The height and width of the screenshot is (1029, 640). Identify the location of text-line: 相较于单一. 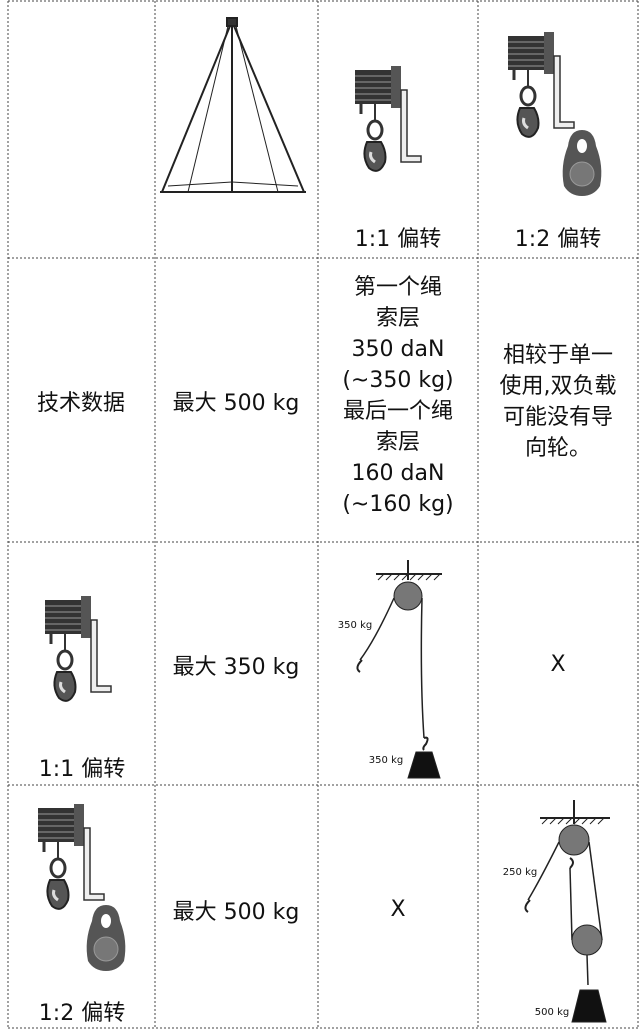
(558, 355).